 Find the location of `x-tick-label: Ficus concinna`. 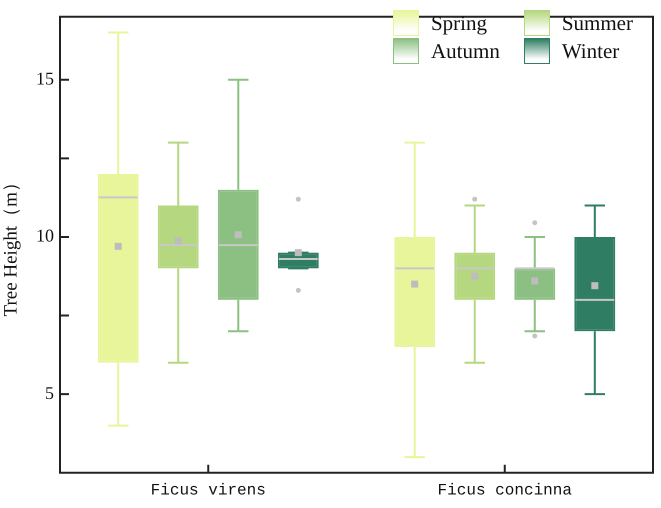

x-tick-label: Ficus concinna is located at coordinates (505, 491).